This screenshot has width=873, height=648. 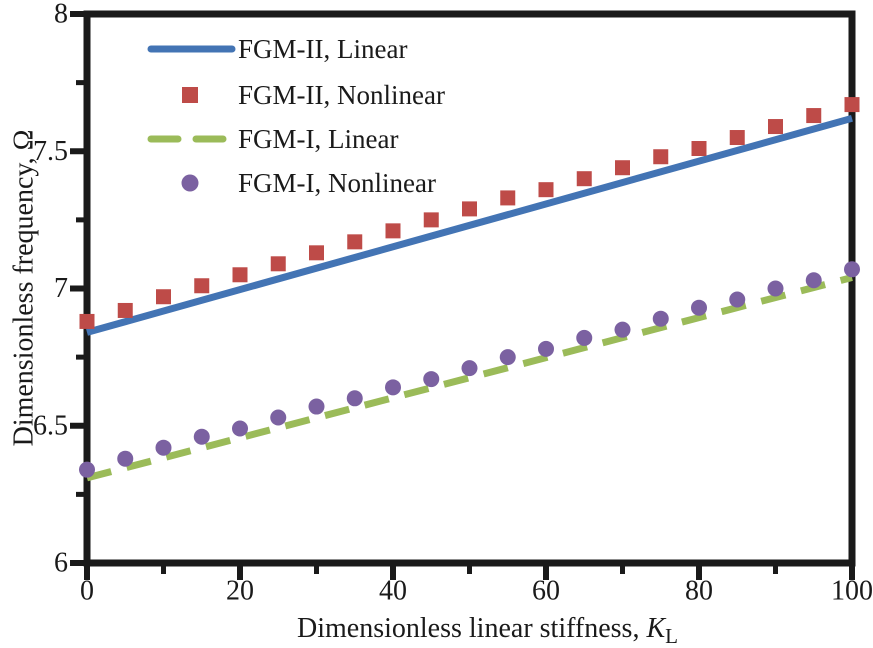 What do you see at coordinates (61, 563) in the screenshot?
I see `y-tick-label: 6` at bounding box center [61, 563].